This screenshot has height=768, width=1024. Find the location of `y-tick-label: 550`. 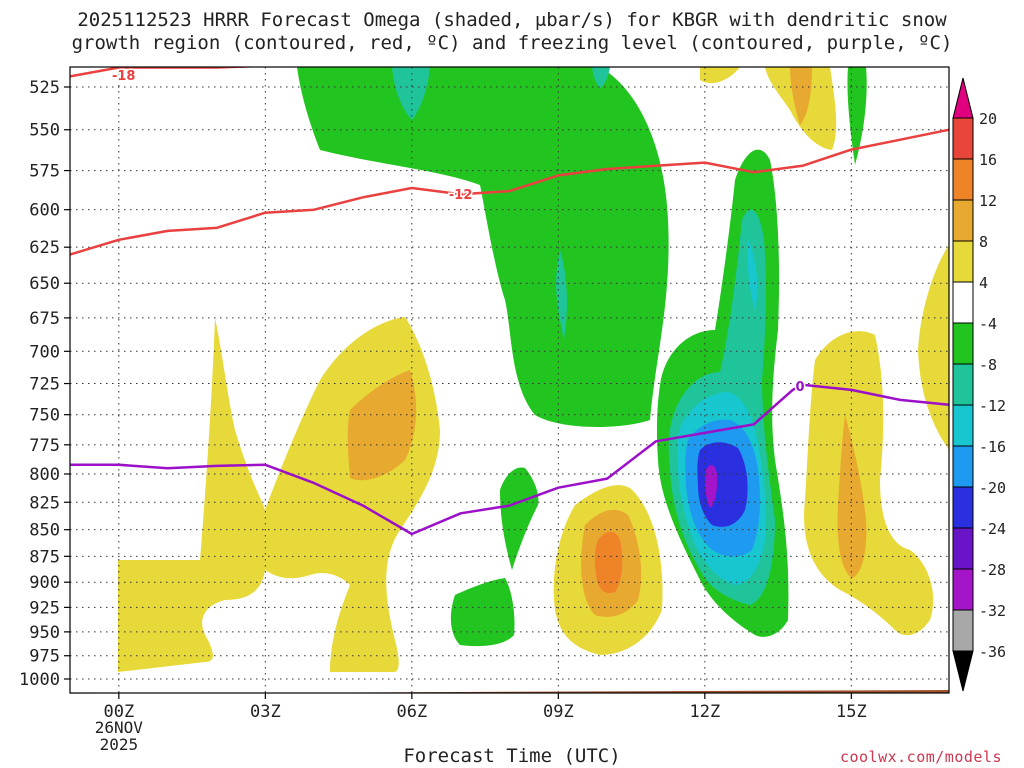

y-tick-label: 550 is located at coordinates (44, 131).